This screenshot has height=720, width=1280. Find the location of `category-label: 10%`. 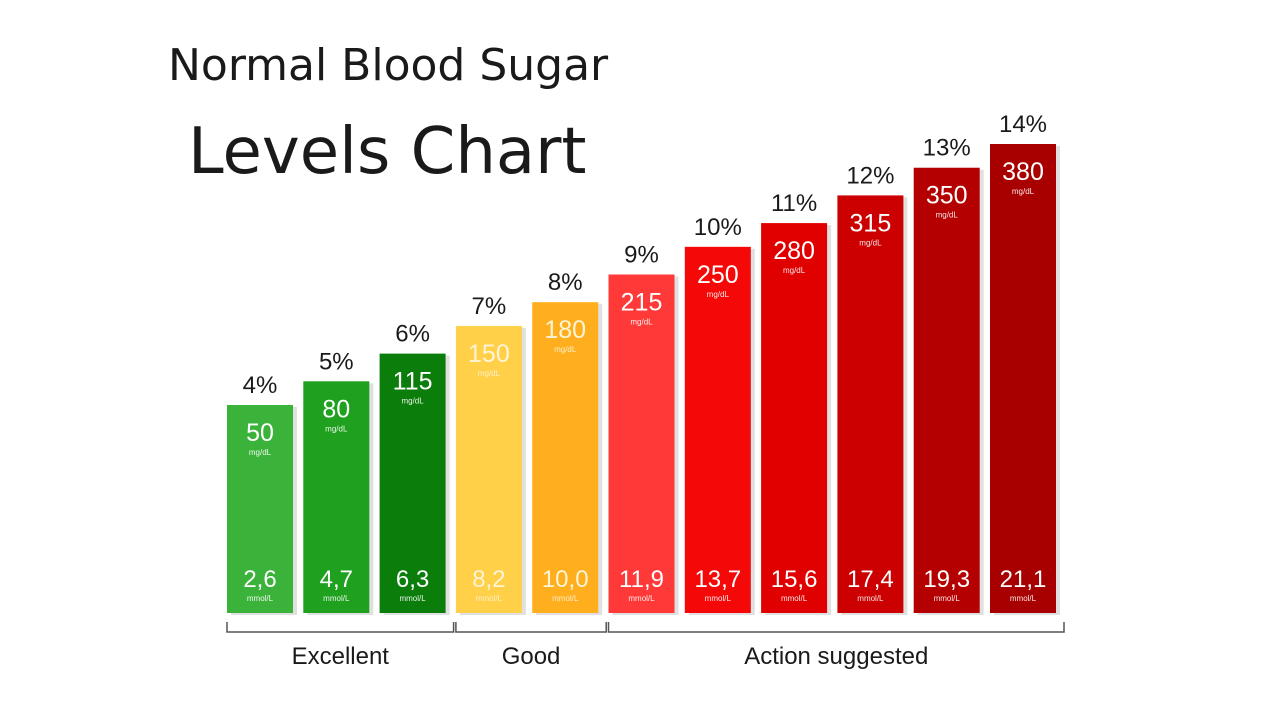

category-label: 10% is located at coordinates (718, 227).